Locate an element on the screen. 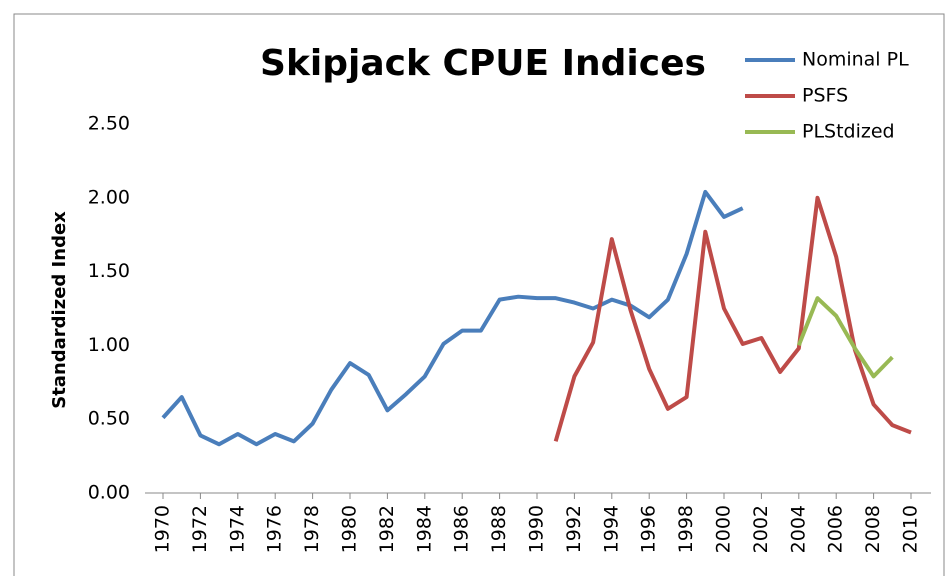 The height and width of the screenshot is (576, 945). x-tick-label: 1988 is located at coordinates (499, 529).